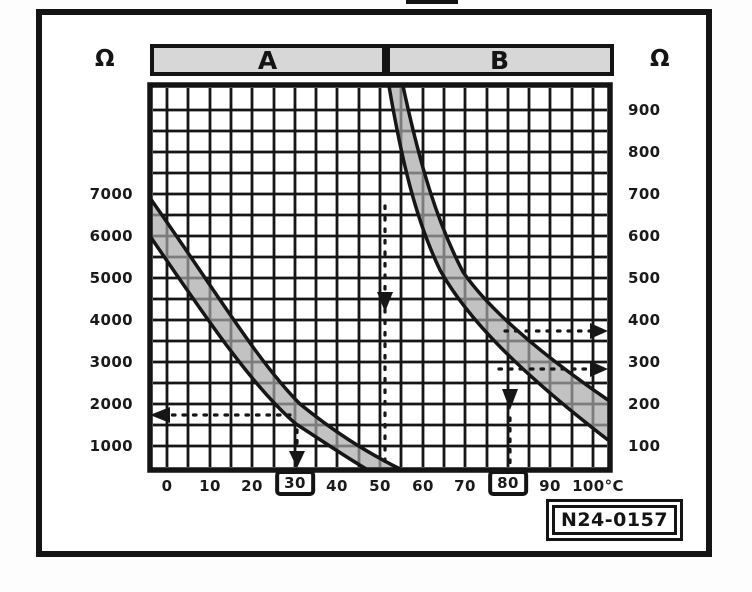 Image resolution: width=752 pixels, height=592 pixels. What do you see at coordinates (111, 362) in the screenshot?
I see `left-axis-tick: 3000` at bounding box center [111, 362].